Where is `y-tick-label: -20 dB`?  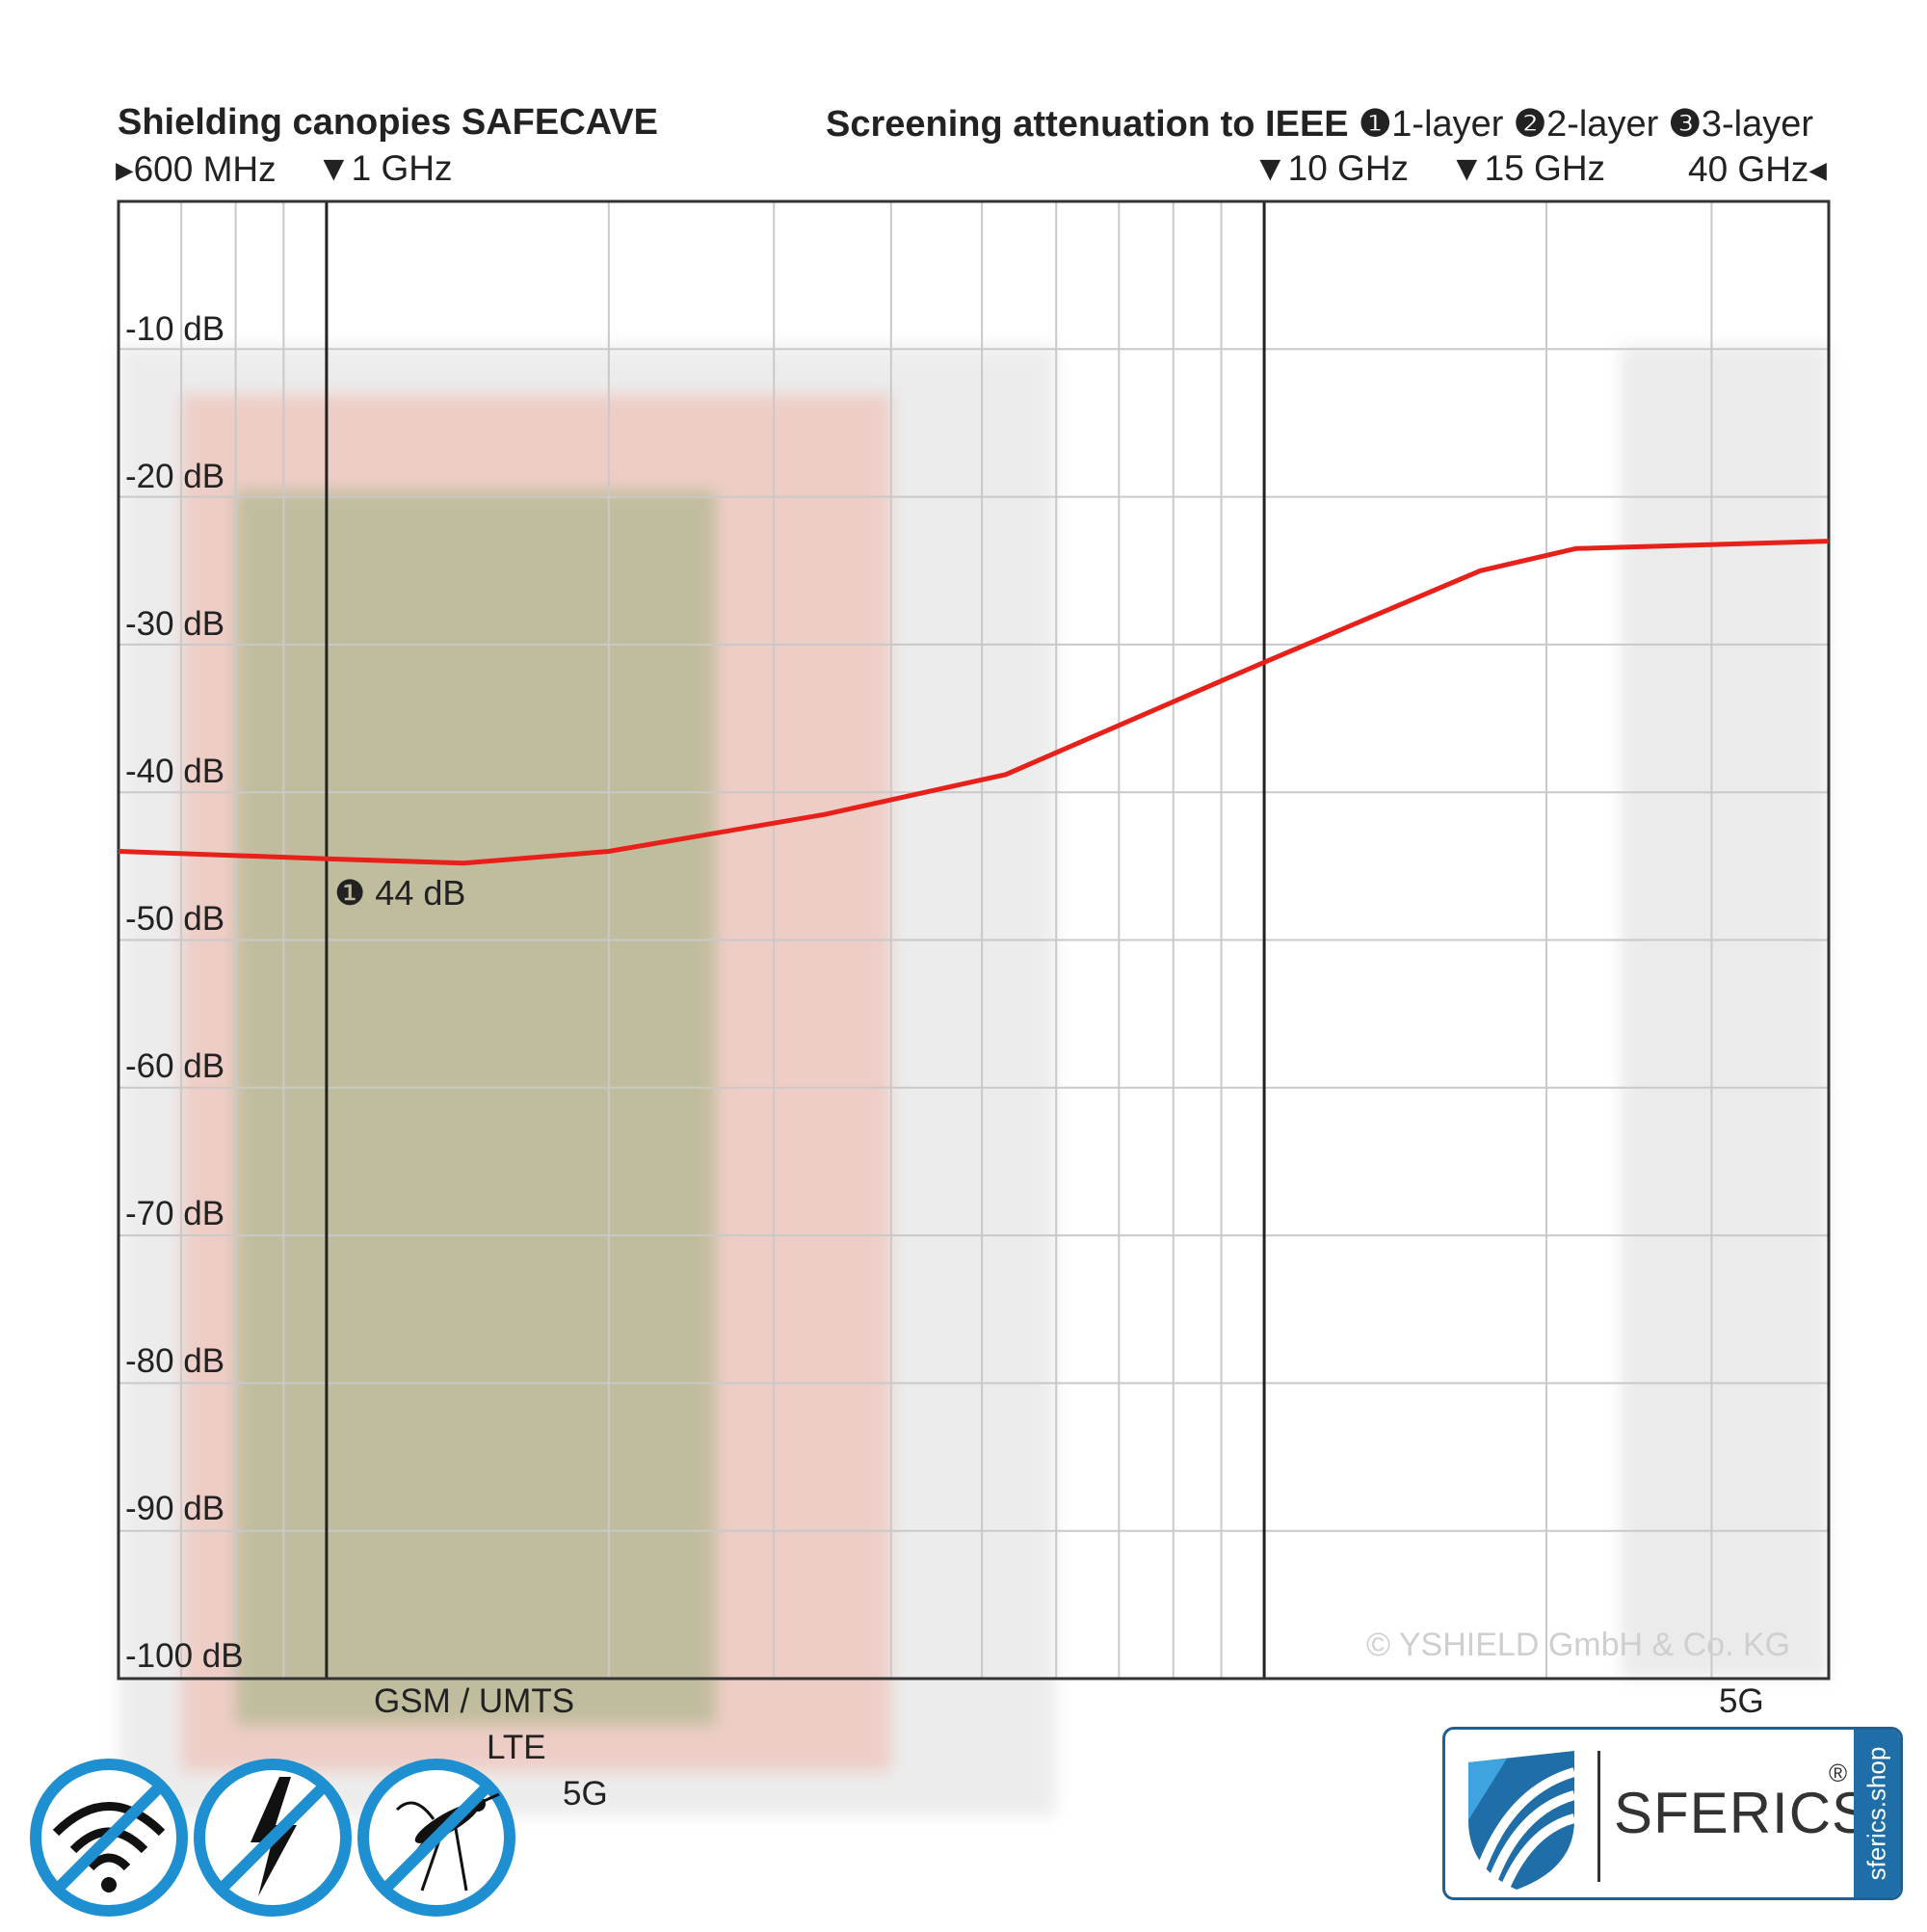
y-tick-label: -20 dB is located at coordinates (175, 476).